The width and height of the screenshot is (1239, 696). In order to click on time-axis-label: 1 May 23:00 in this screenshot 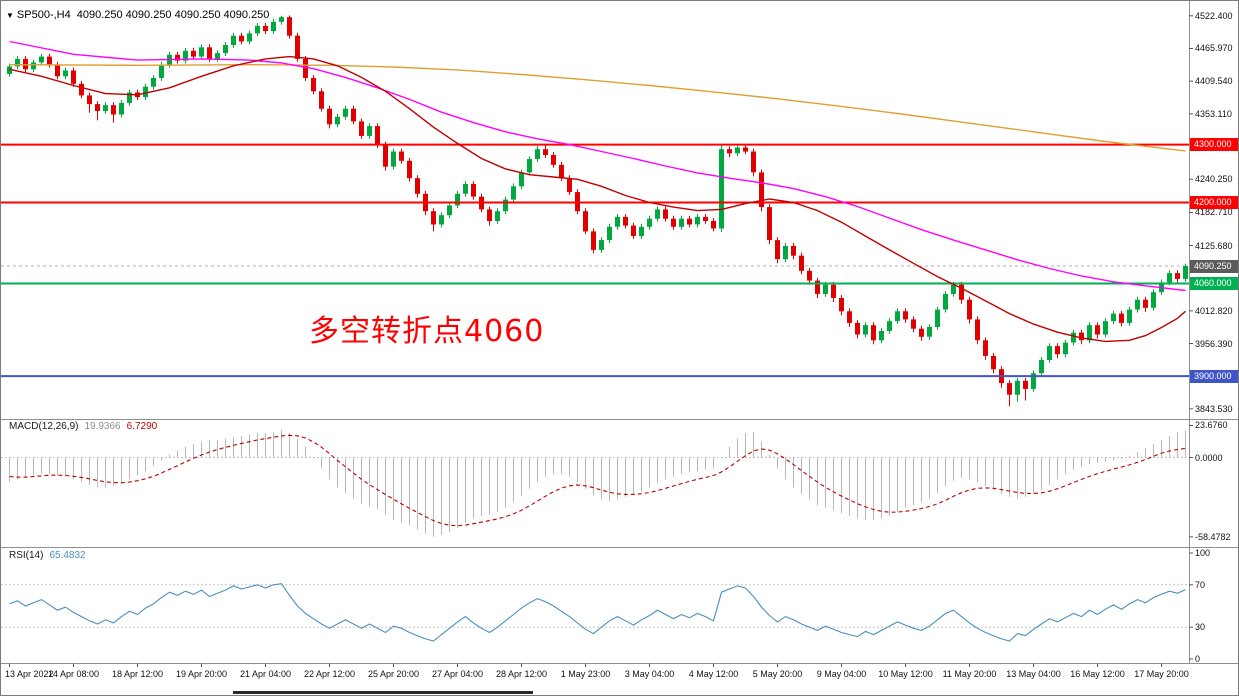, I will do `click(585, 674)`.